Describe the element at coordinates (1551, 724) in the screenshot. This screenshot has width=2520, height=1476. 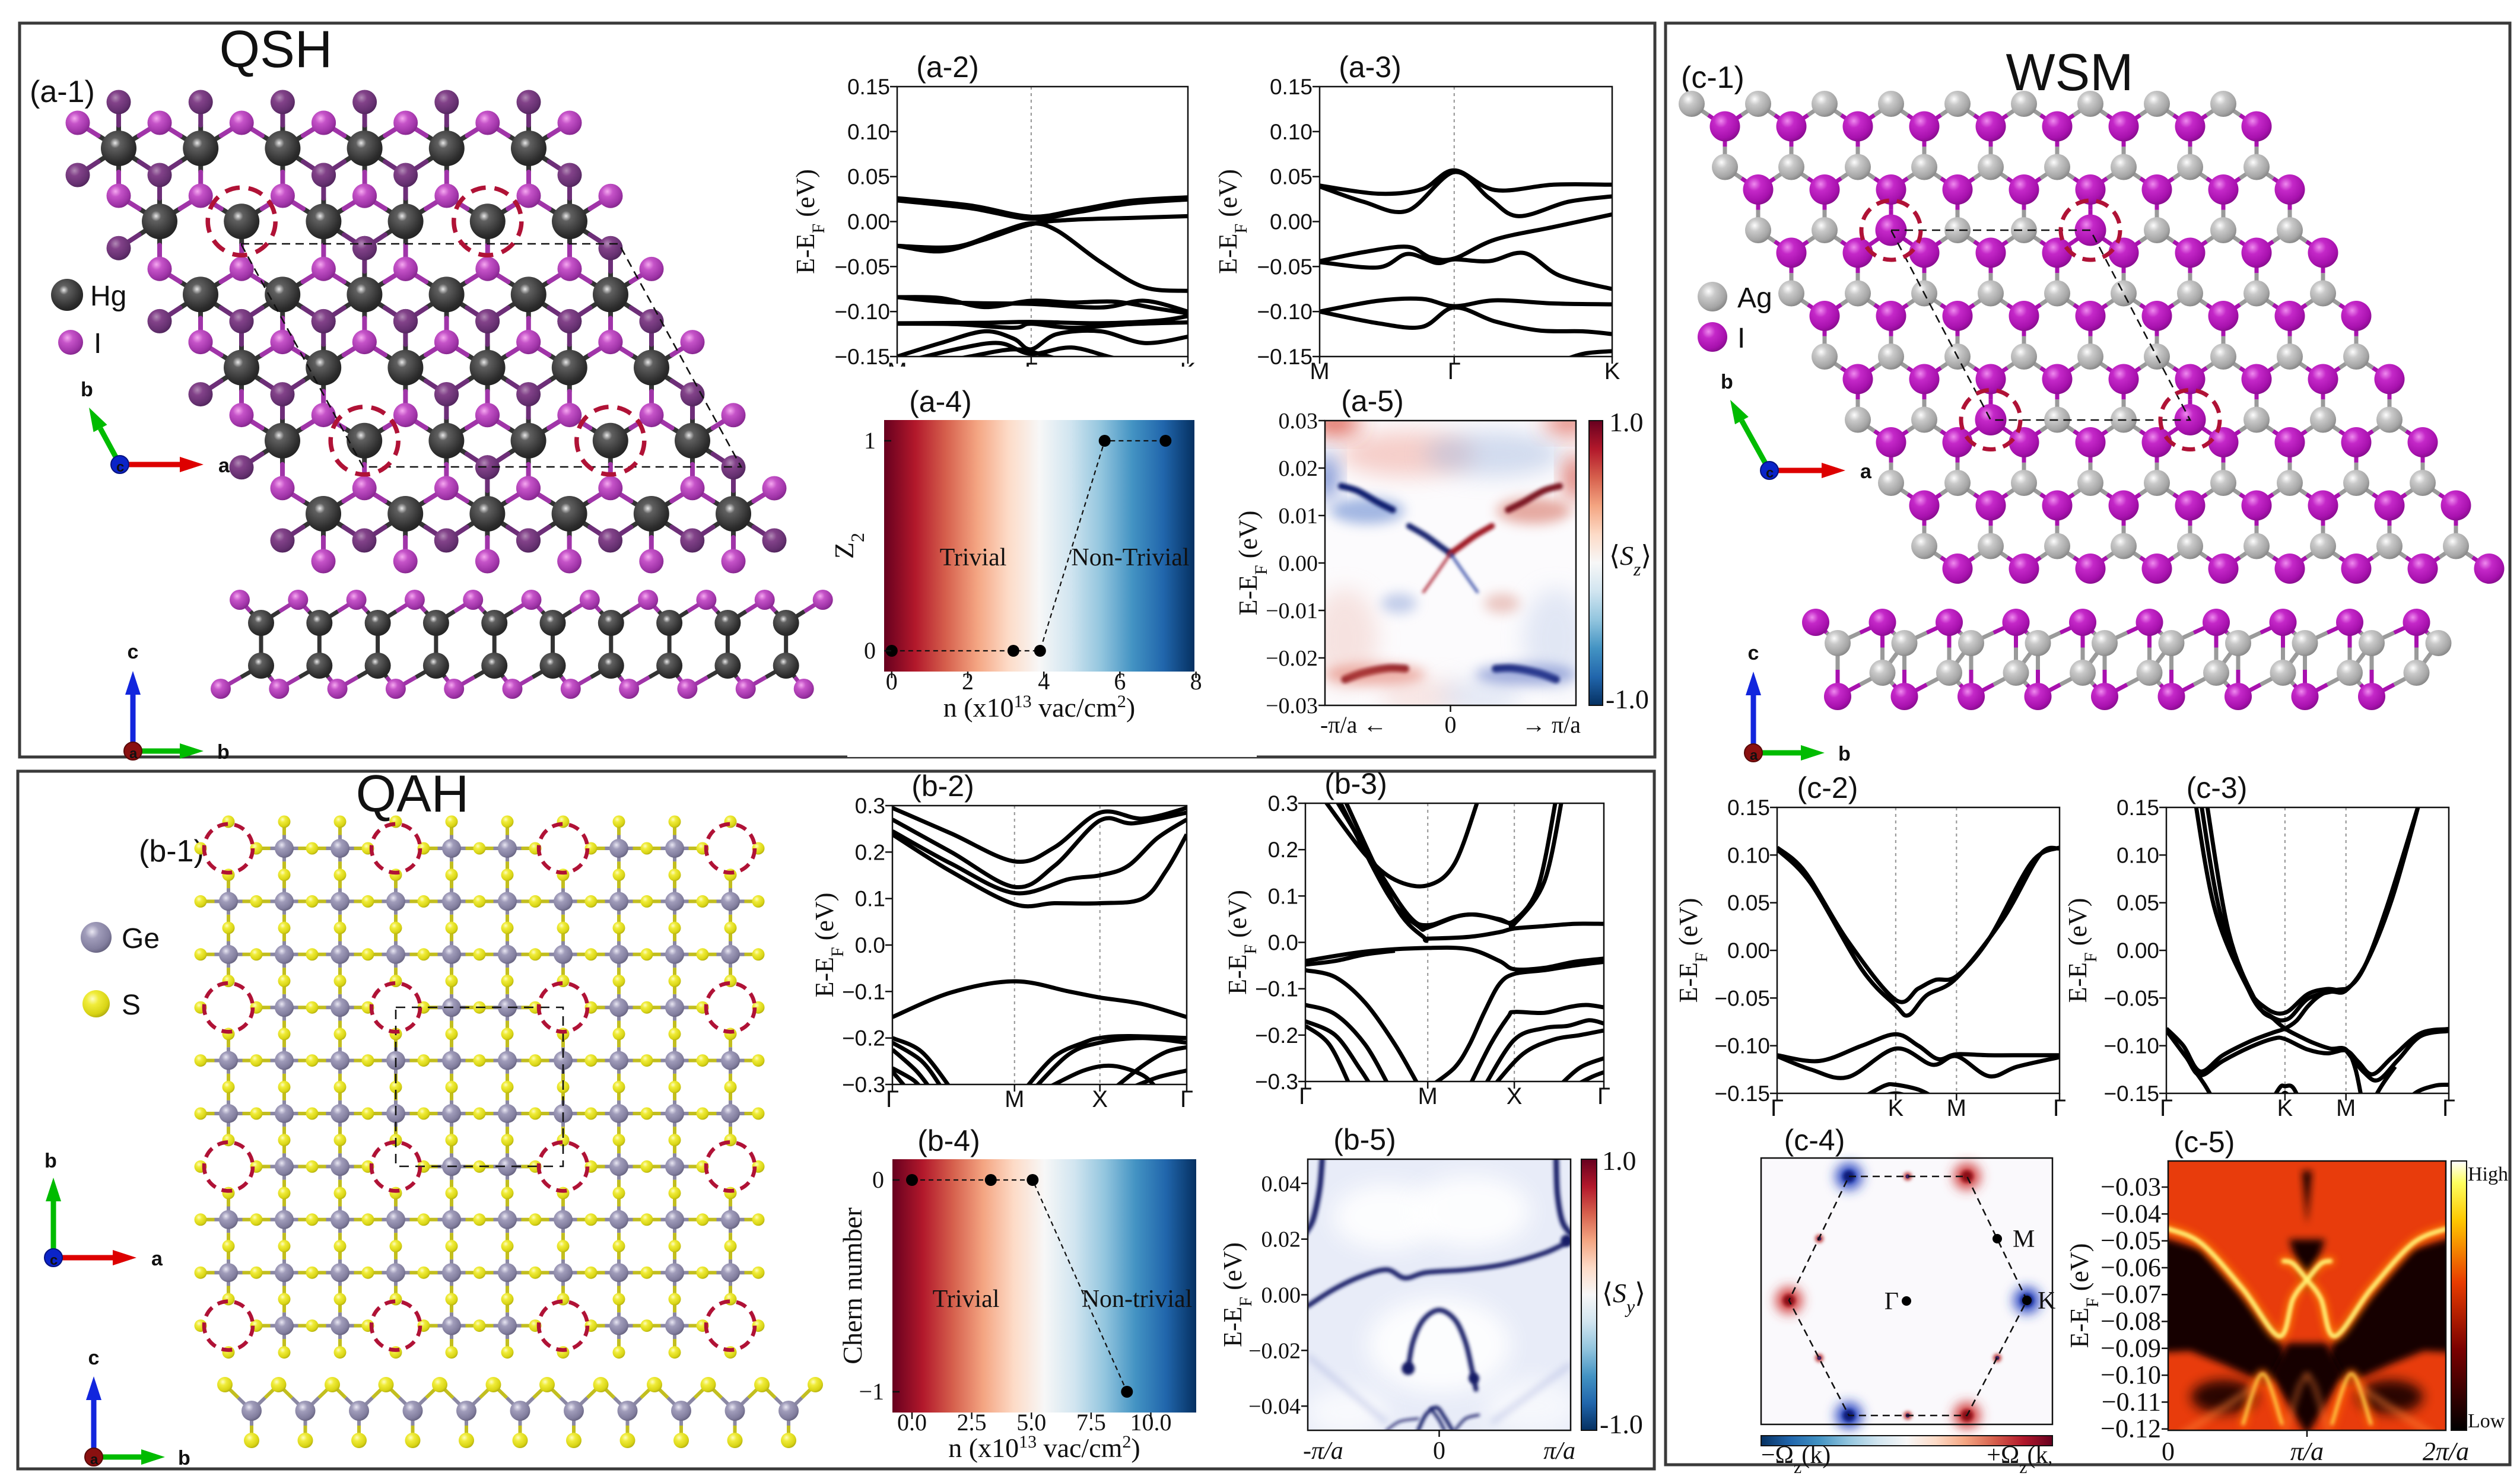
I see `svg-text: → π/a` at that location.